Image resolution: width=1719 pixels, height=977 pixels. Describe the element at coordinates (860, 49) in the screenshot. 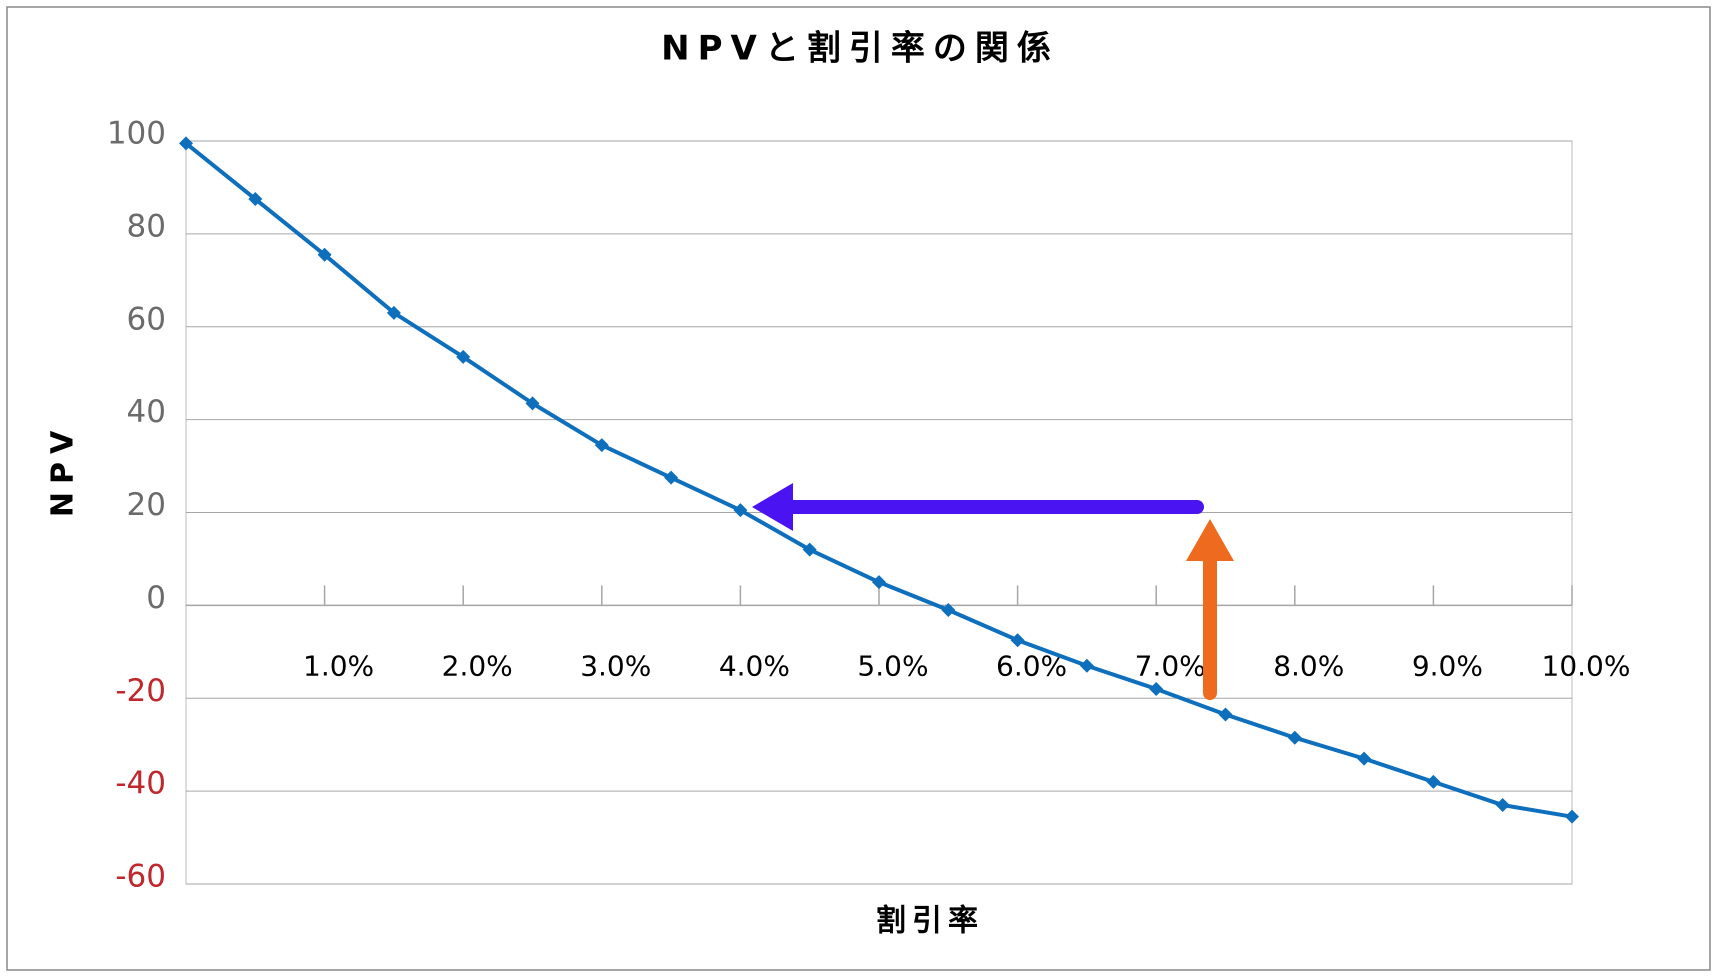

I see `chart-title: NPVと割引率の関係` at that location.